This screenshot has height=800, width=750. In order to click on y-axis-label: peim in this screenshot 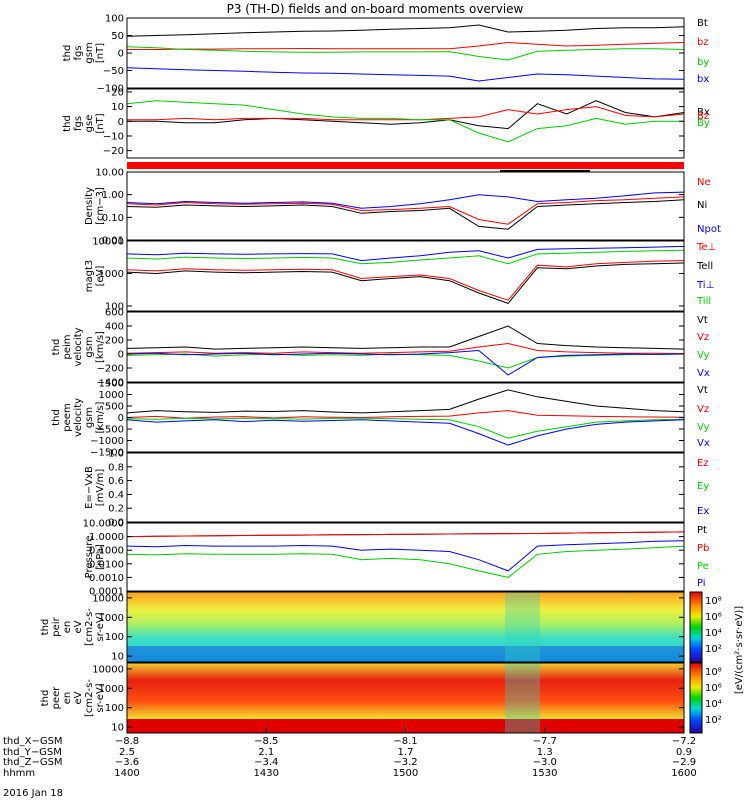, I will do `click(67, 346)`.